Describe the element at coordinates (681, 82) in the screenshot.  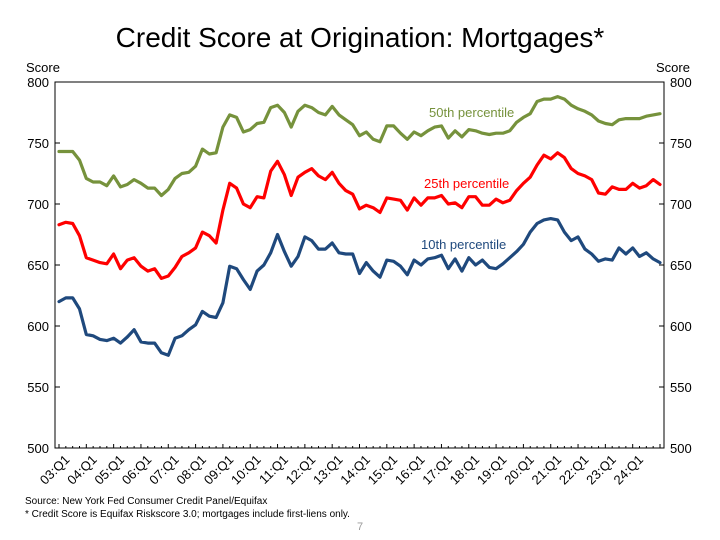
I see `y-tick-label-right: 800` at that location.